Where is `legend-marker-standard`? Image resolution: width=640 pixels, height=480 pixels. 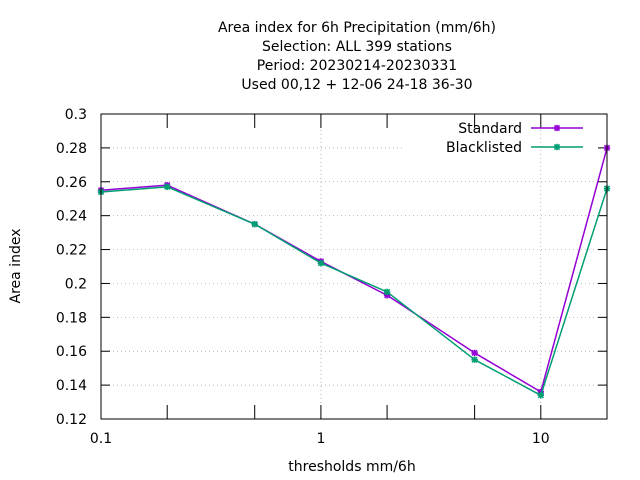 legend-marker-standard is located at coordinates (557, 128).